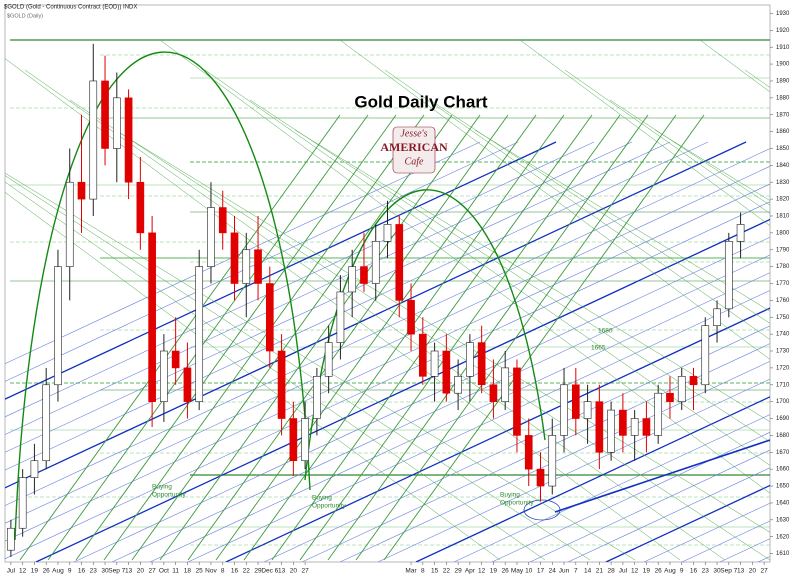 The width and height of the screenshot is (800, 577). I want to click on base-line, so click(662, 476).